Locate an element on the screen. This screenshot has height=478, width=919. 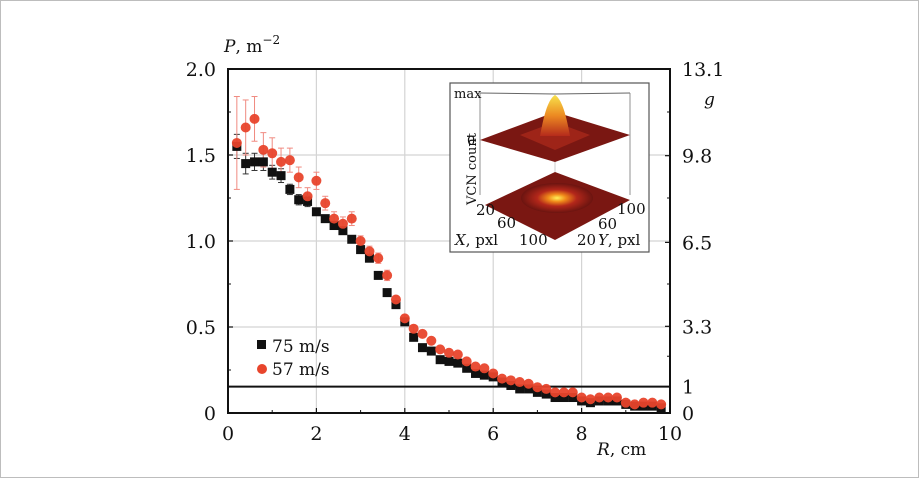
y-right-tick-label: 6.5 is located at coordinates (697, 243).